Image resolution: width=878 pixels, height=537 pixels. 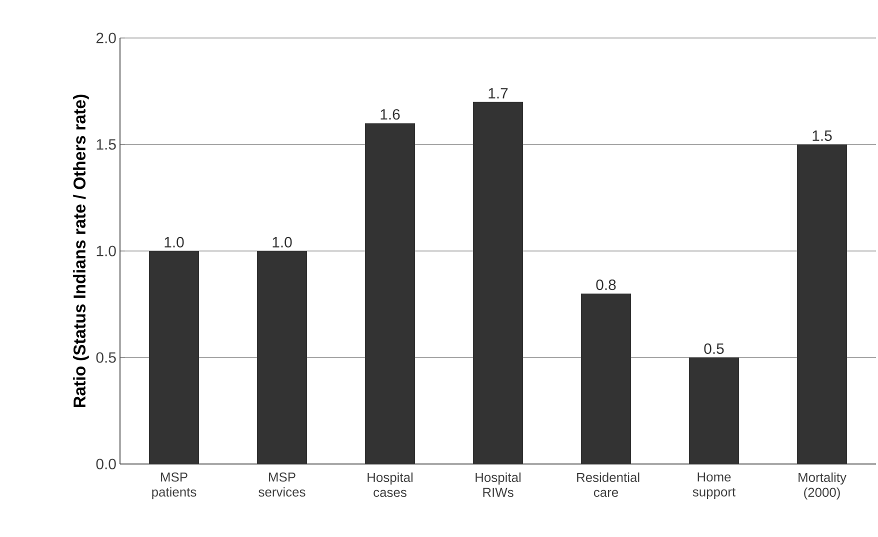 I want to click on x-tick-label: Home support, so click(x=714, y=486).